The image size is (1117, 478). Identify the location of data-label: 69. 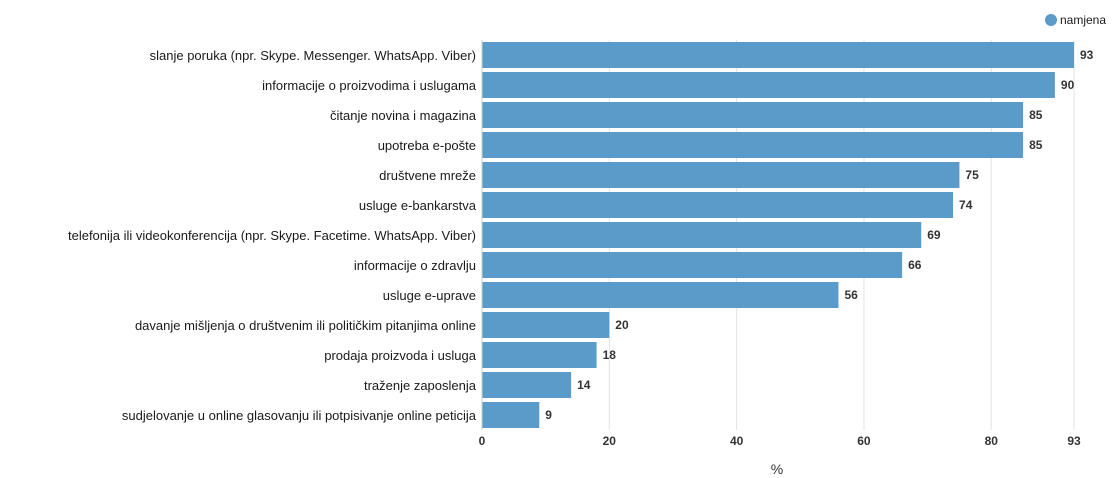
(934, 235).